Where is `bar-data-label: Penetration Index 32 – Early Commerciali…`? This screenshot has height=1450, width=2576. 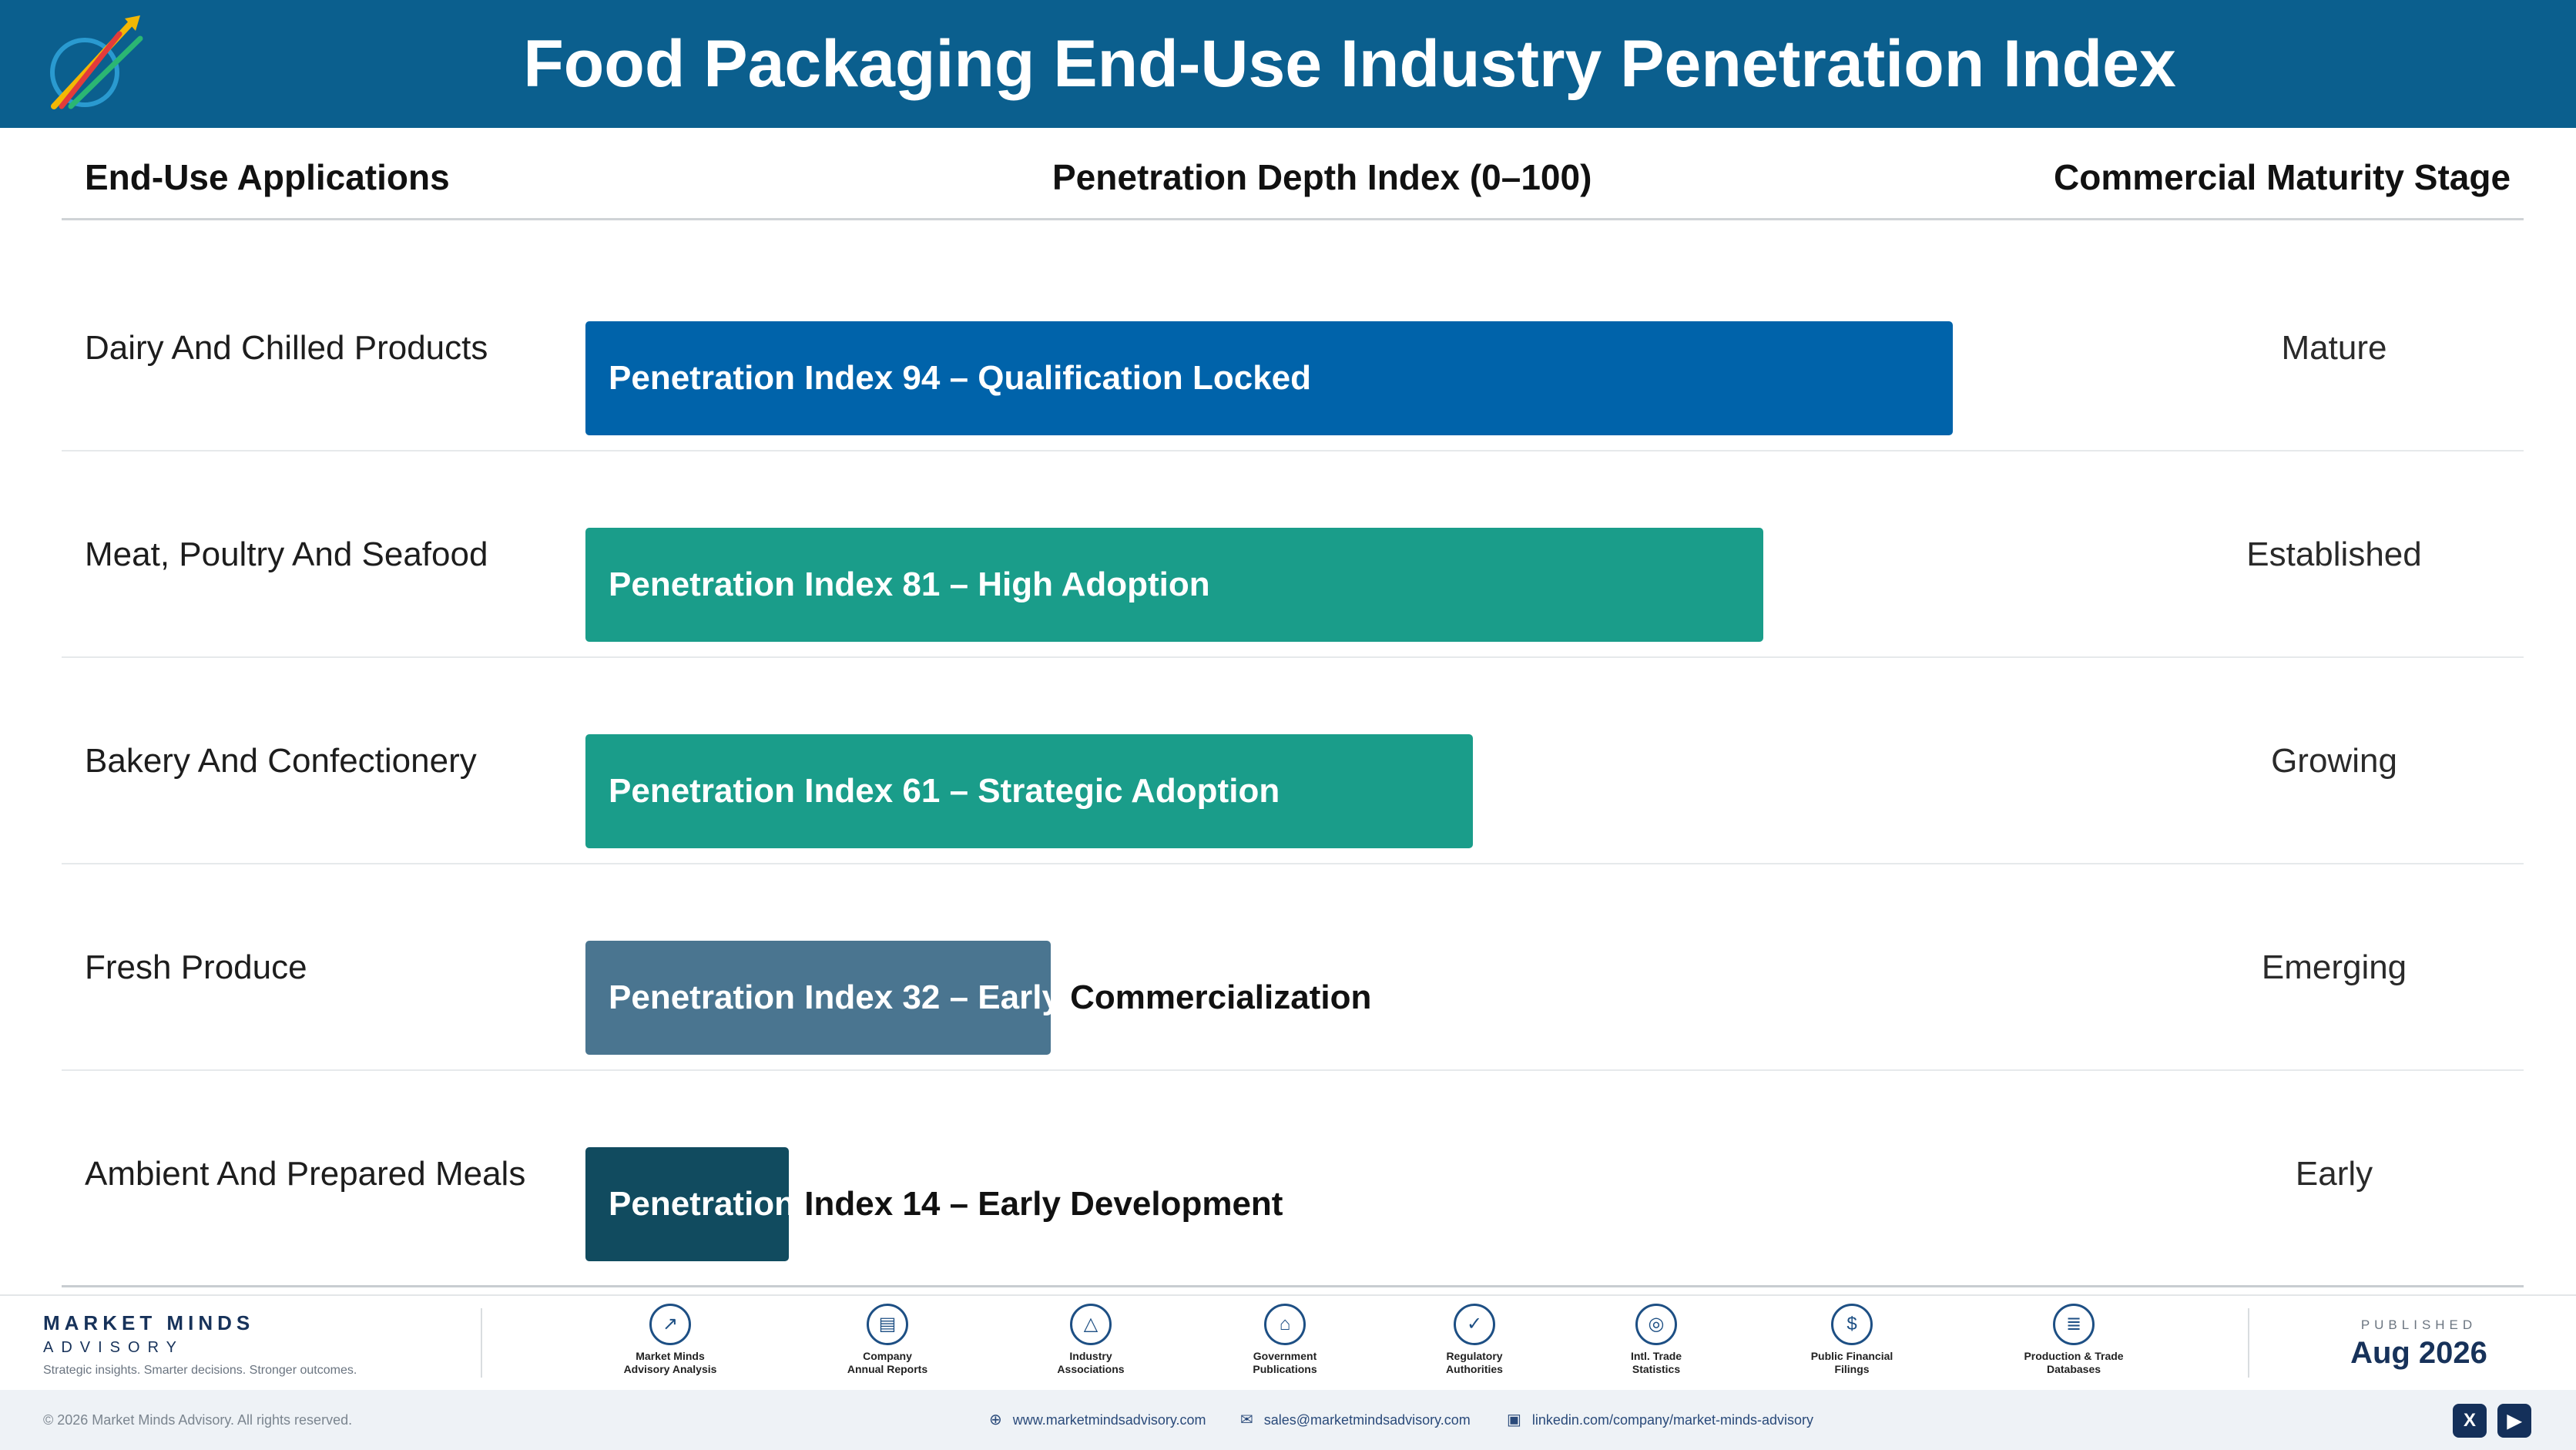
bar-data-label: Penetration Index 32 – Early Commerciali… is located at coordinates (990, 998).